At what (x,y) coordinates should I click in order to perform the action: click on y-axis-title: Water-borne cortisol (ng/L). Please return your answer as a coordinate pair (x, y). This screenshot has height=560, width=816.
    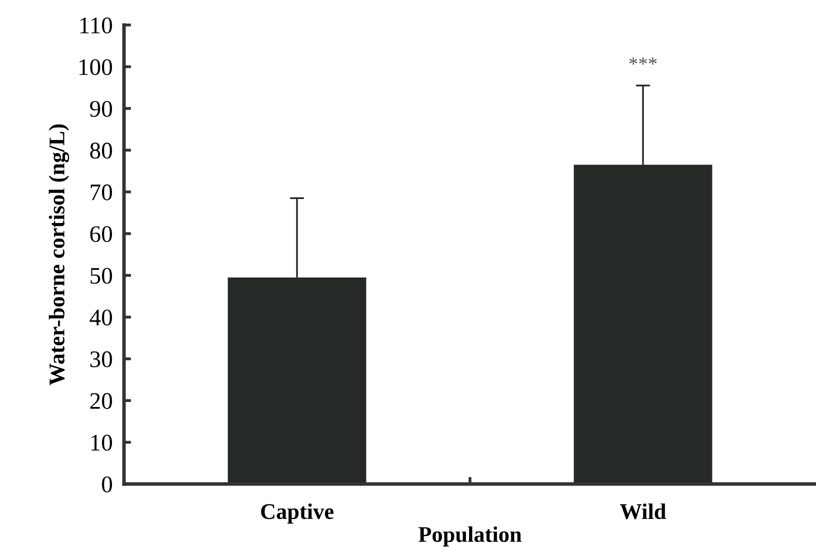
    Looking at the image, I should click on (59, 255).